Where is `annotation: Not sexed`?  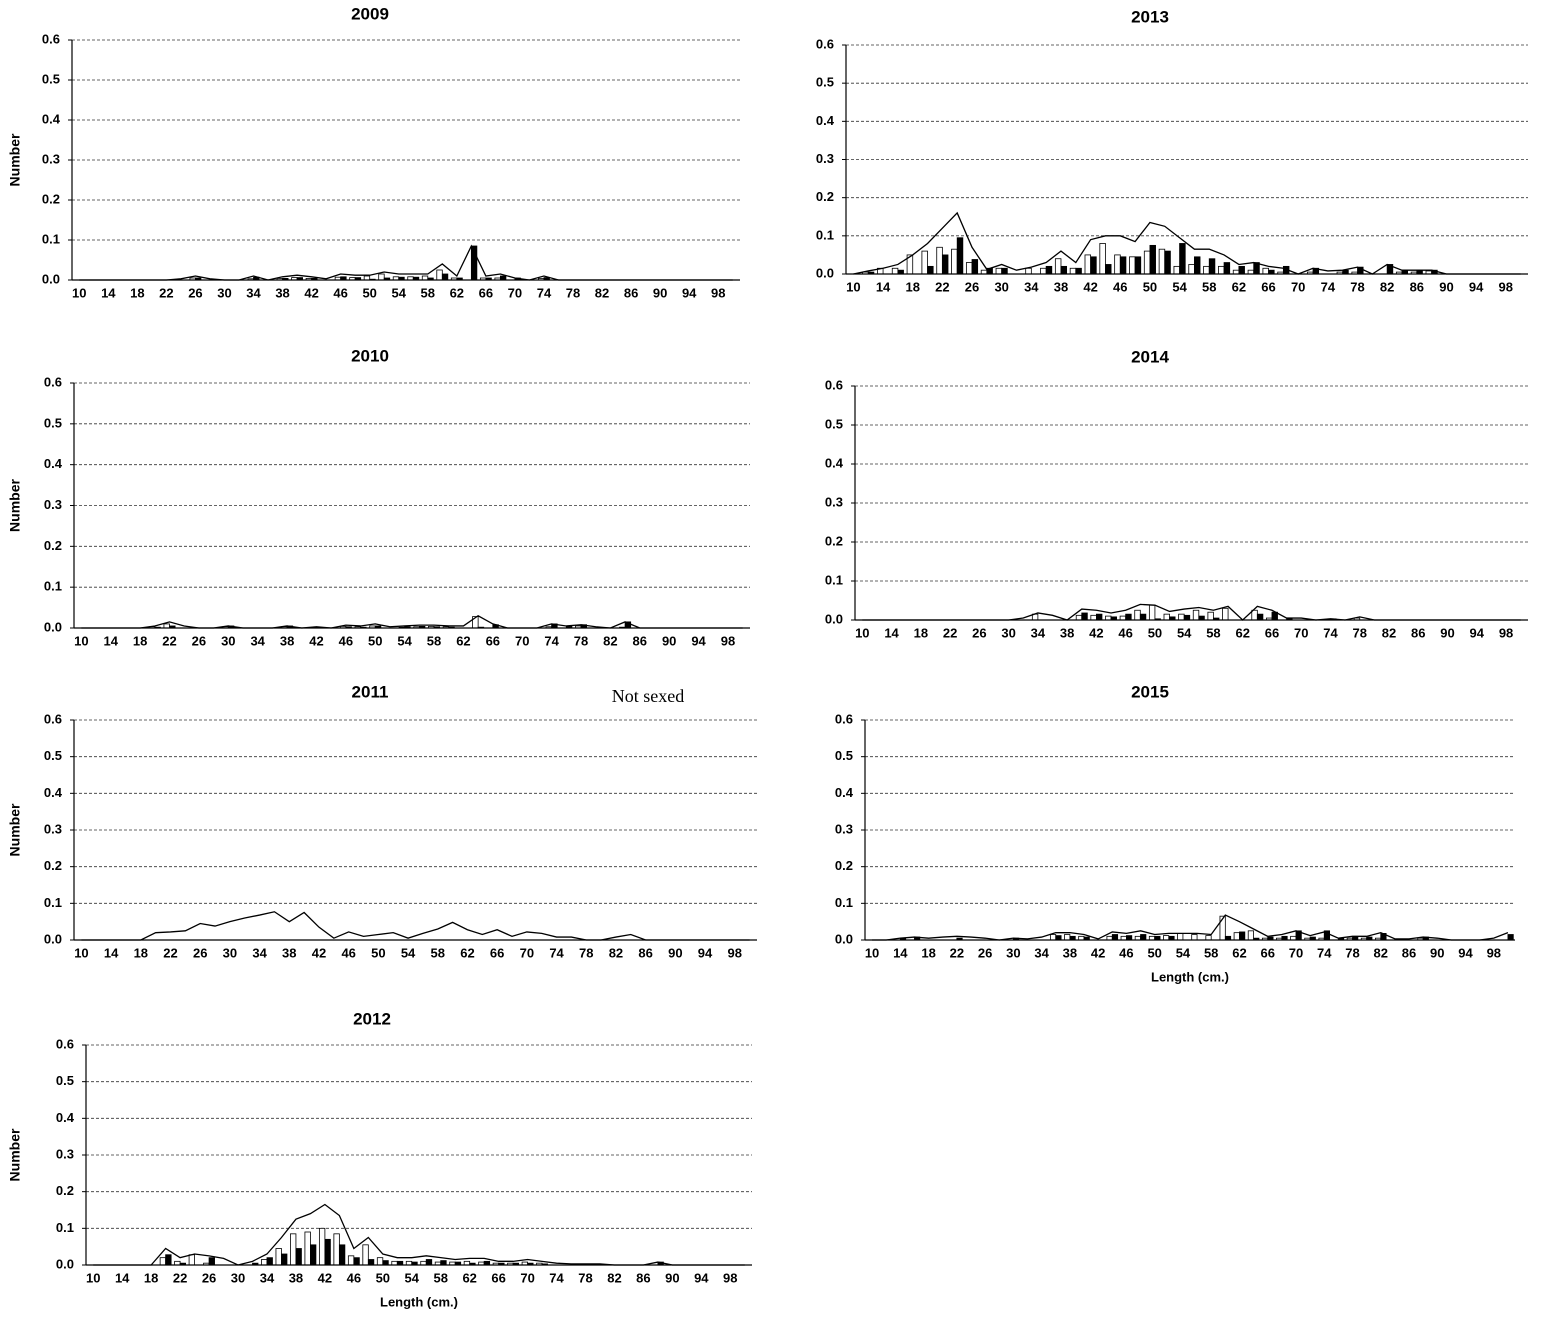
annotation: Not sexed is located at coordinates (648, 696).